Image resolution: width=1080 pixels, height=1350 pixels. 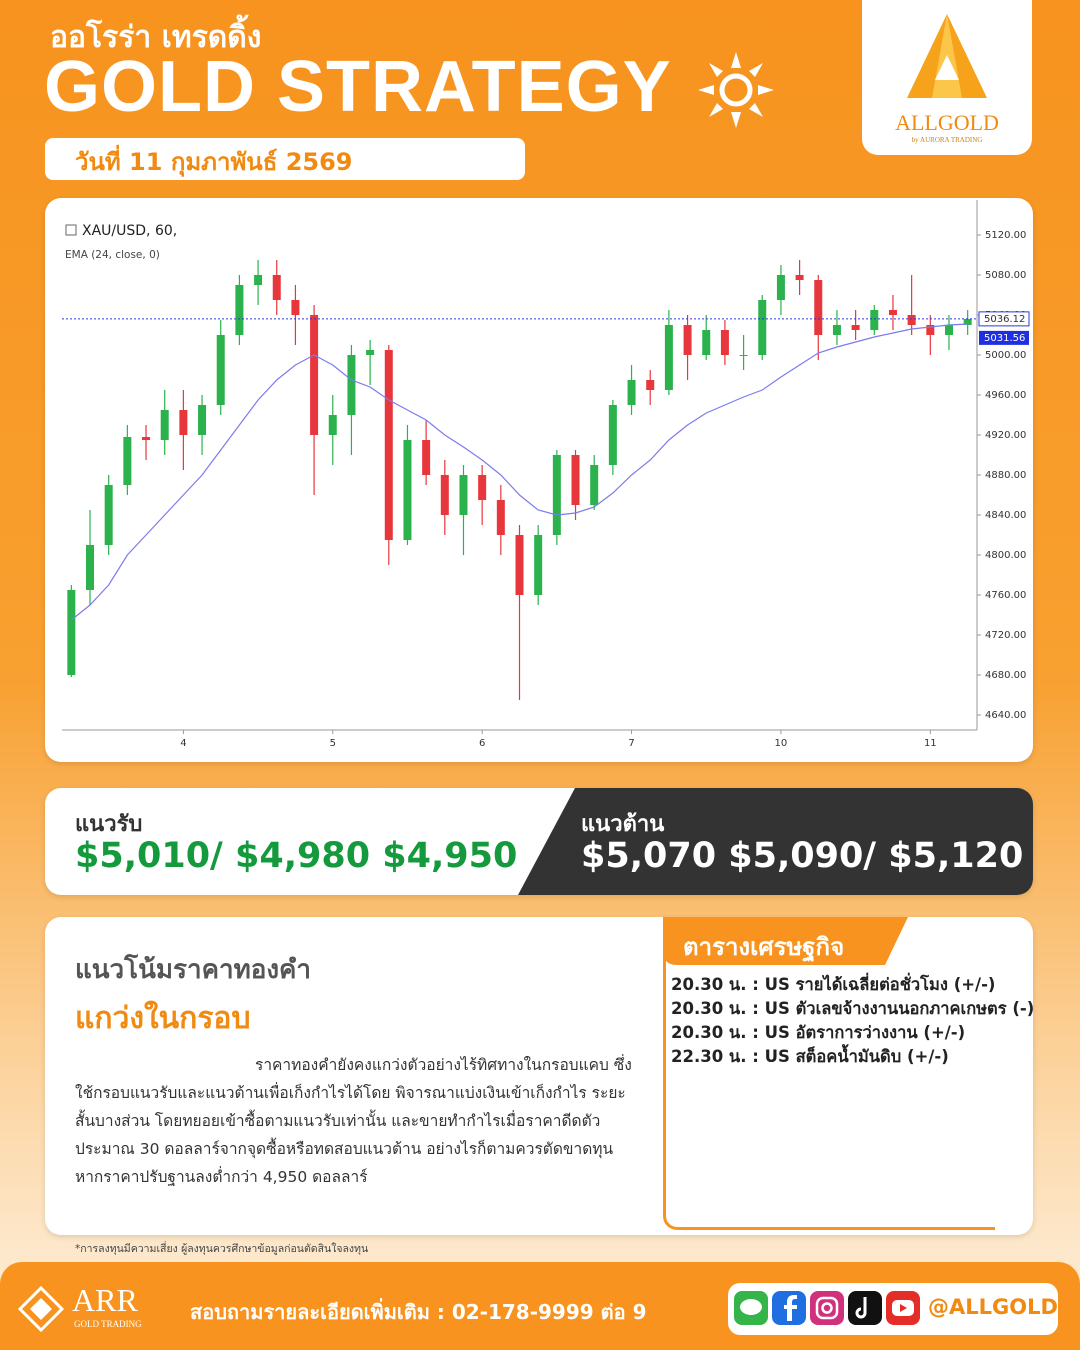 I want to click on y-tick-label: 4960.00, so click(x=1005, y=395).